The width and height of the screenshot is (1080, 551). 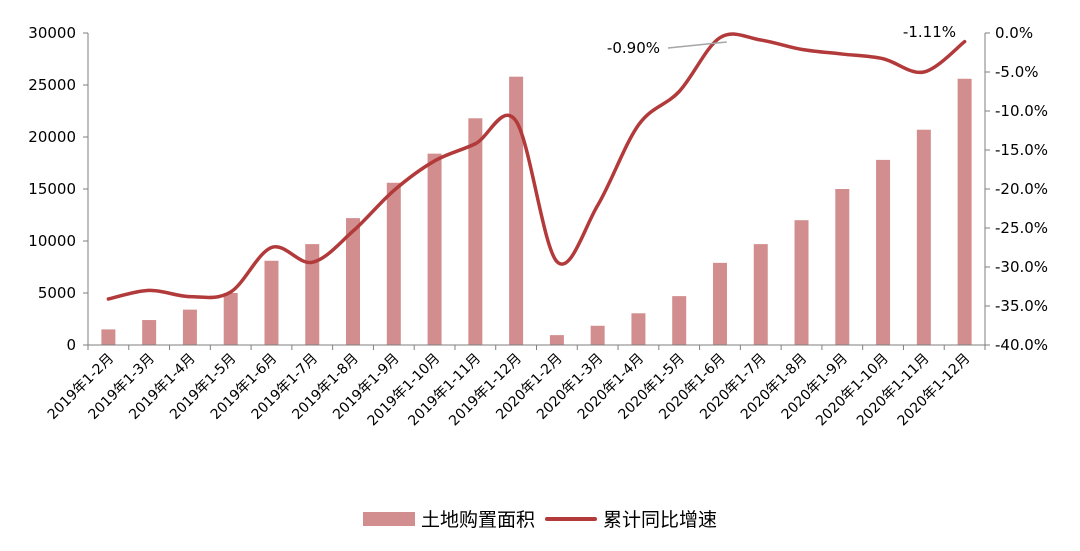 I want to click on y-right-tick-label: -20.0%, so click(x=1021, y=189).